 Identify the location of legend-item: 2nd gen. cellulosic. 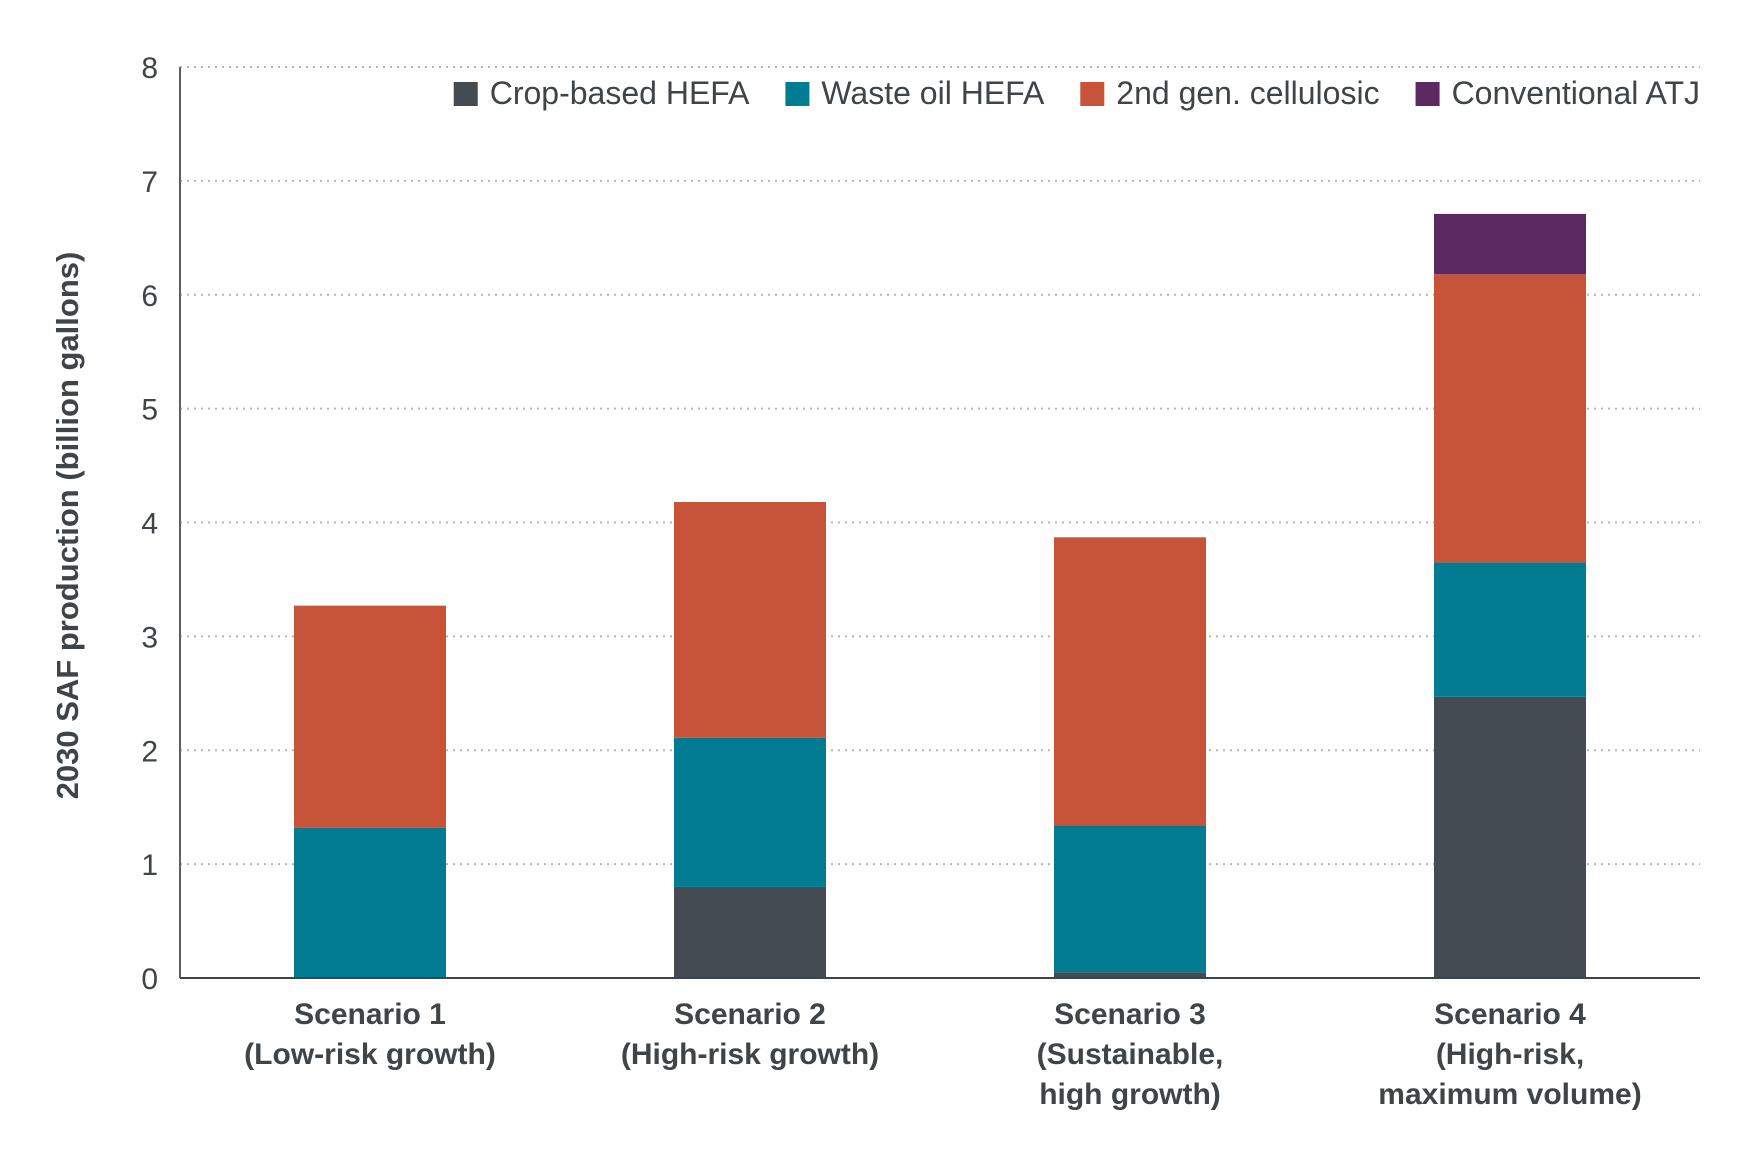
(1230, 93).